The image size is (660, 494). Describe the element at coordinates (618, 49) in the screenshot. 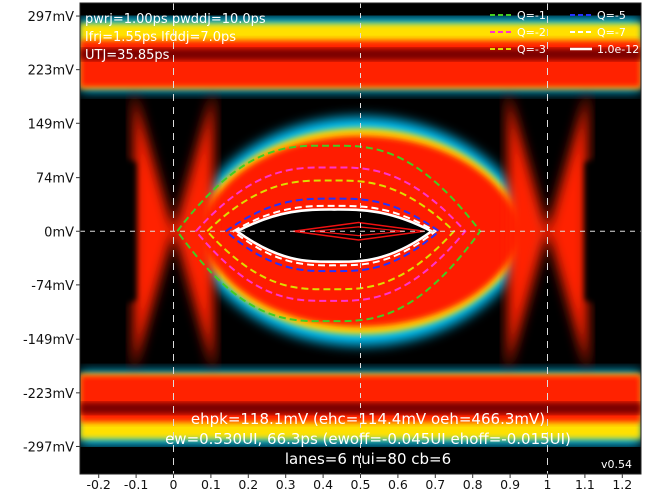

I see `legend-label: 1.0e-12` at that location.